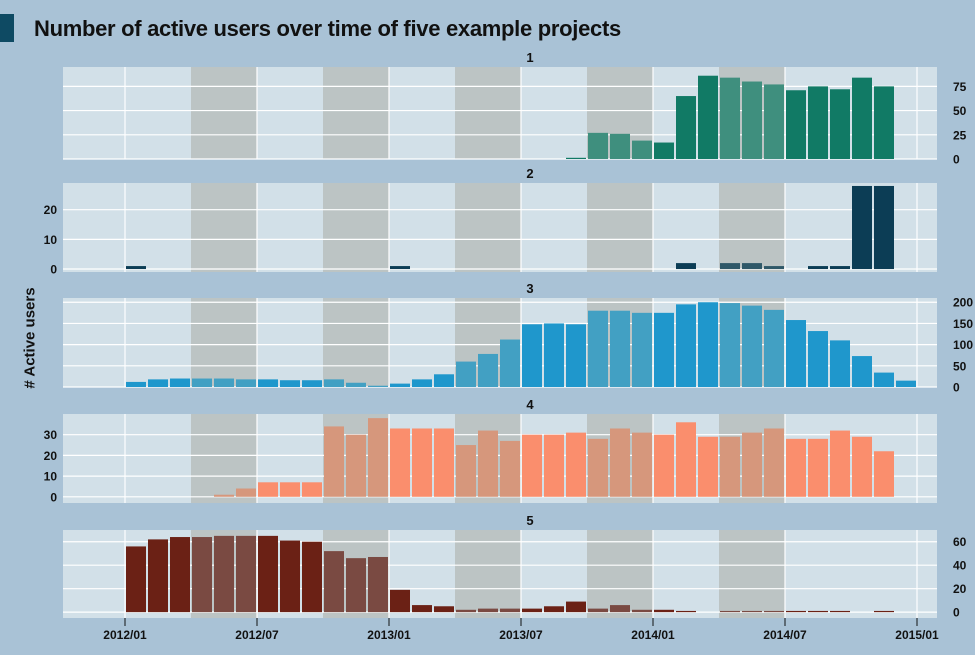 The image size is (975, 655). What do you see at coordinates (125, 635) in the screenshot?
I see `x-tick-label: 2012/01` at bounding box center [125, 635].